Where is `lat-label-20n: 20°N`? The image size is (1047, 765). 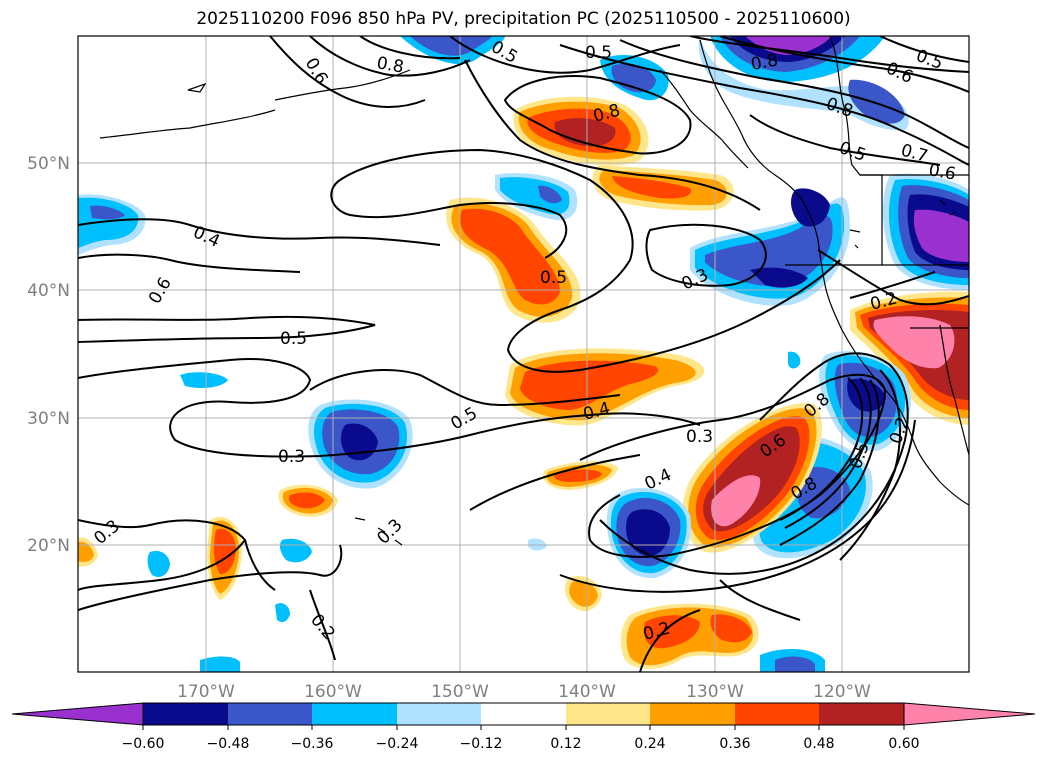 lat-label-20n: 20°N is located at coordinates (48, 546).